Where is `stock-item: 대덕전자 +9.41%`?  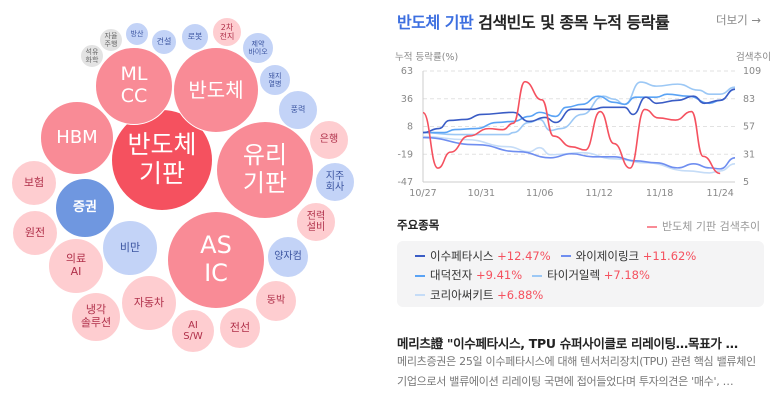
stock-item: 대덕전자 +9.41% is located at coordinates (468, 275).